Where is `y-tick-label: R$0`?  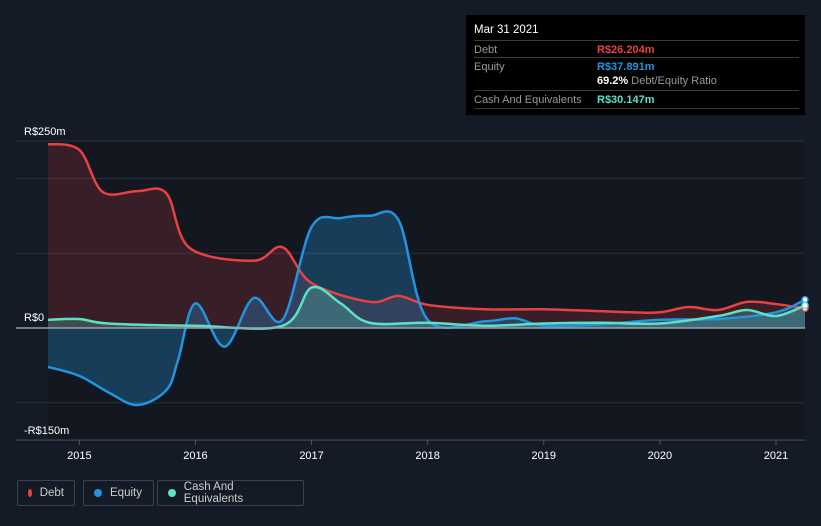 y-tick-label: R$0 is located at coordinates (34, 318).